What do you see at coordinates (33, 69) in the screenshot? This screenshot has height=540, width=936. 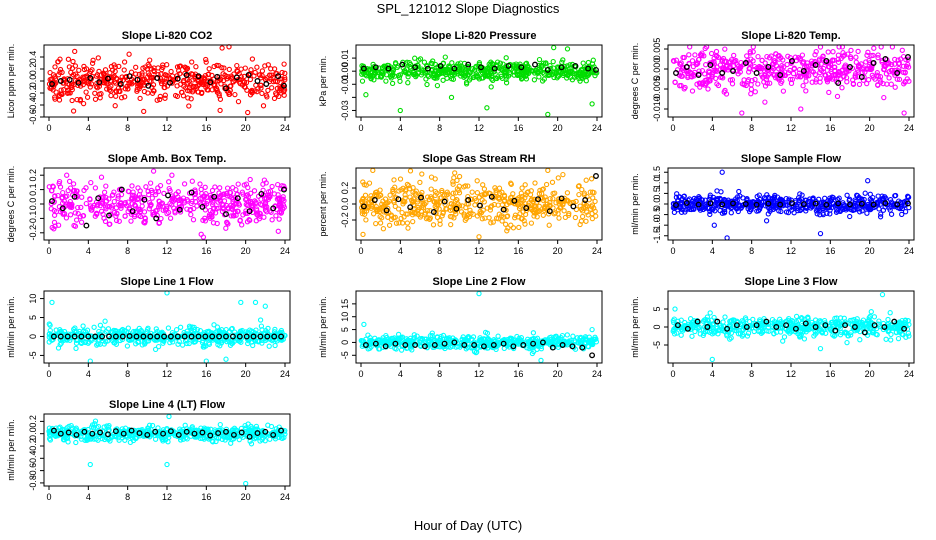 I see `y-tick-label: 0.2` at bounding box center [33, 69].